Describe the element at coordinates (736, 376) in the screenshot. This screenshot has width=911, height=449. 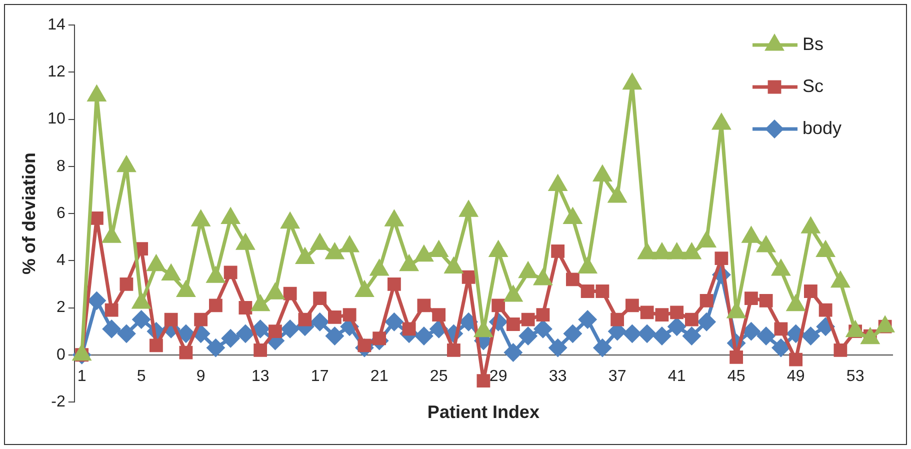
I see `x-tick-label: 45` at that location.